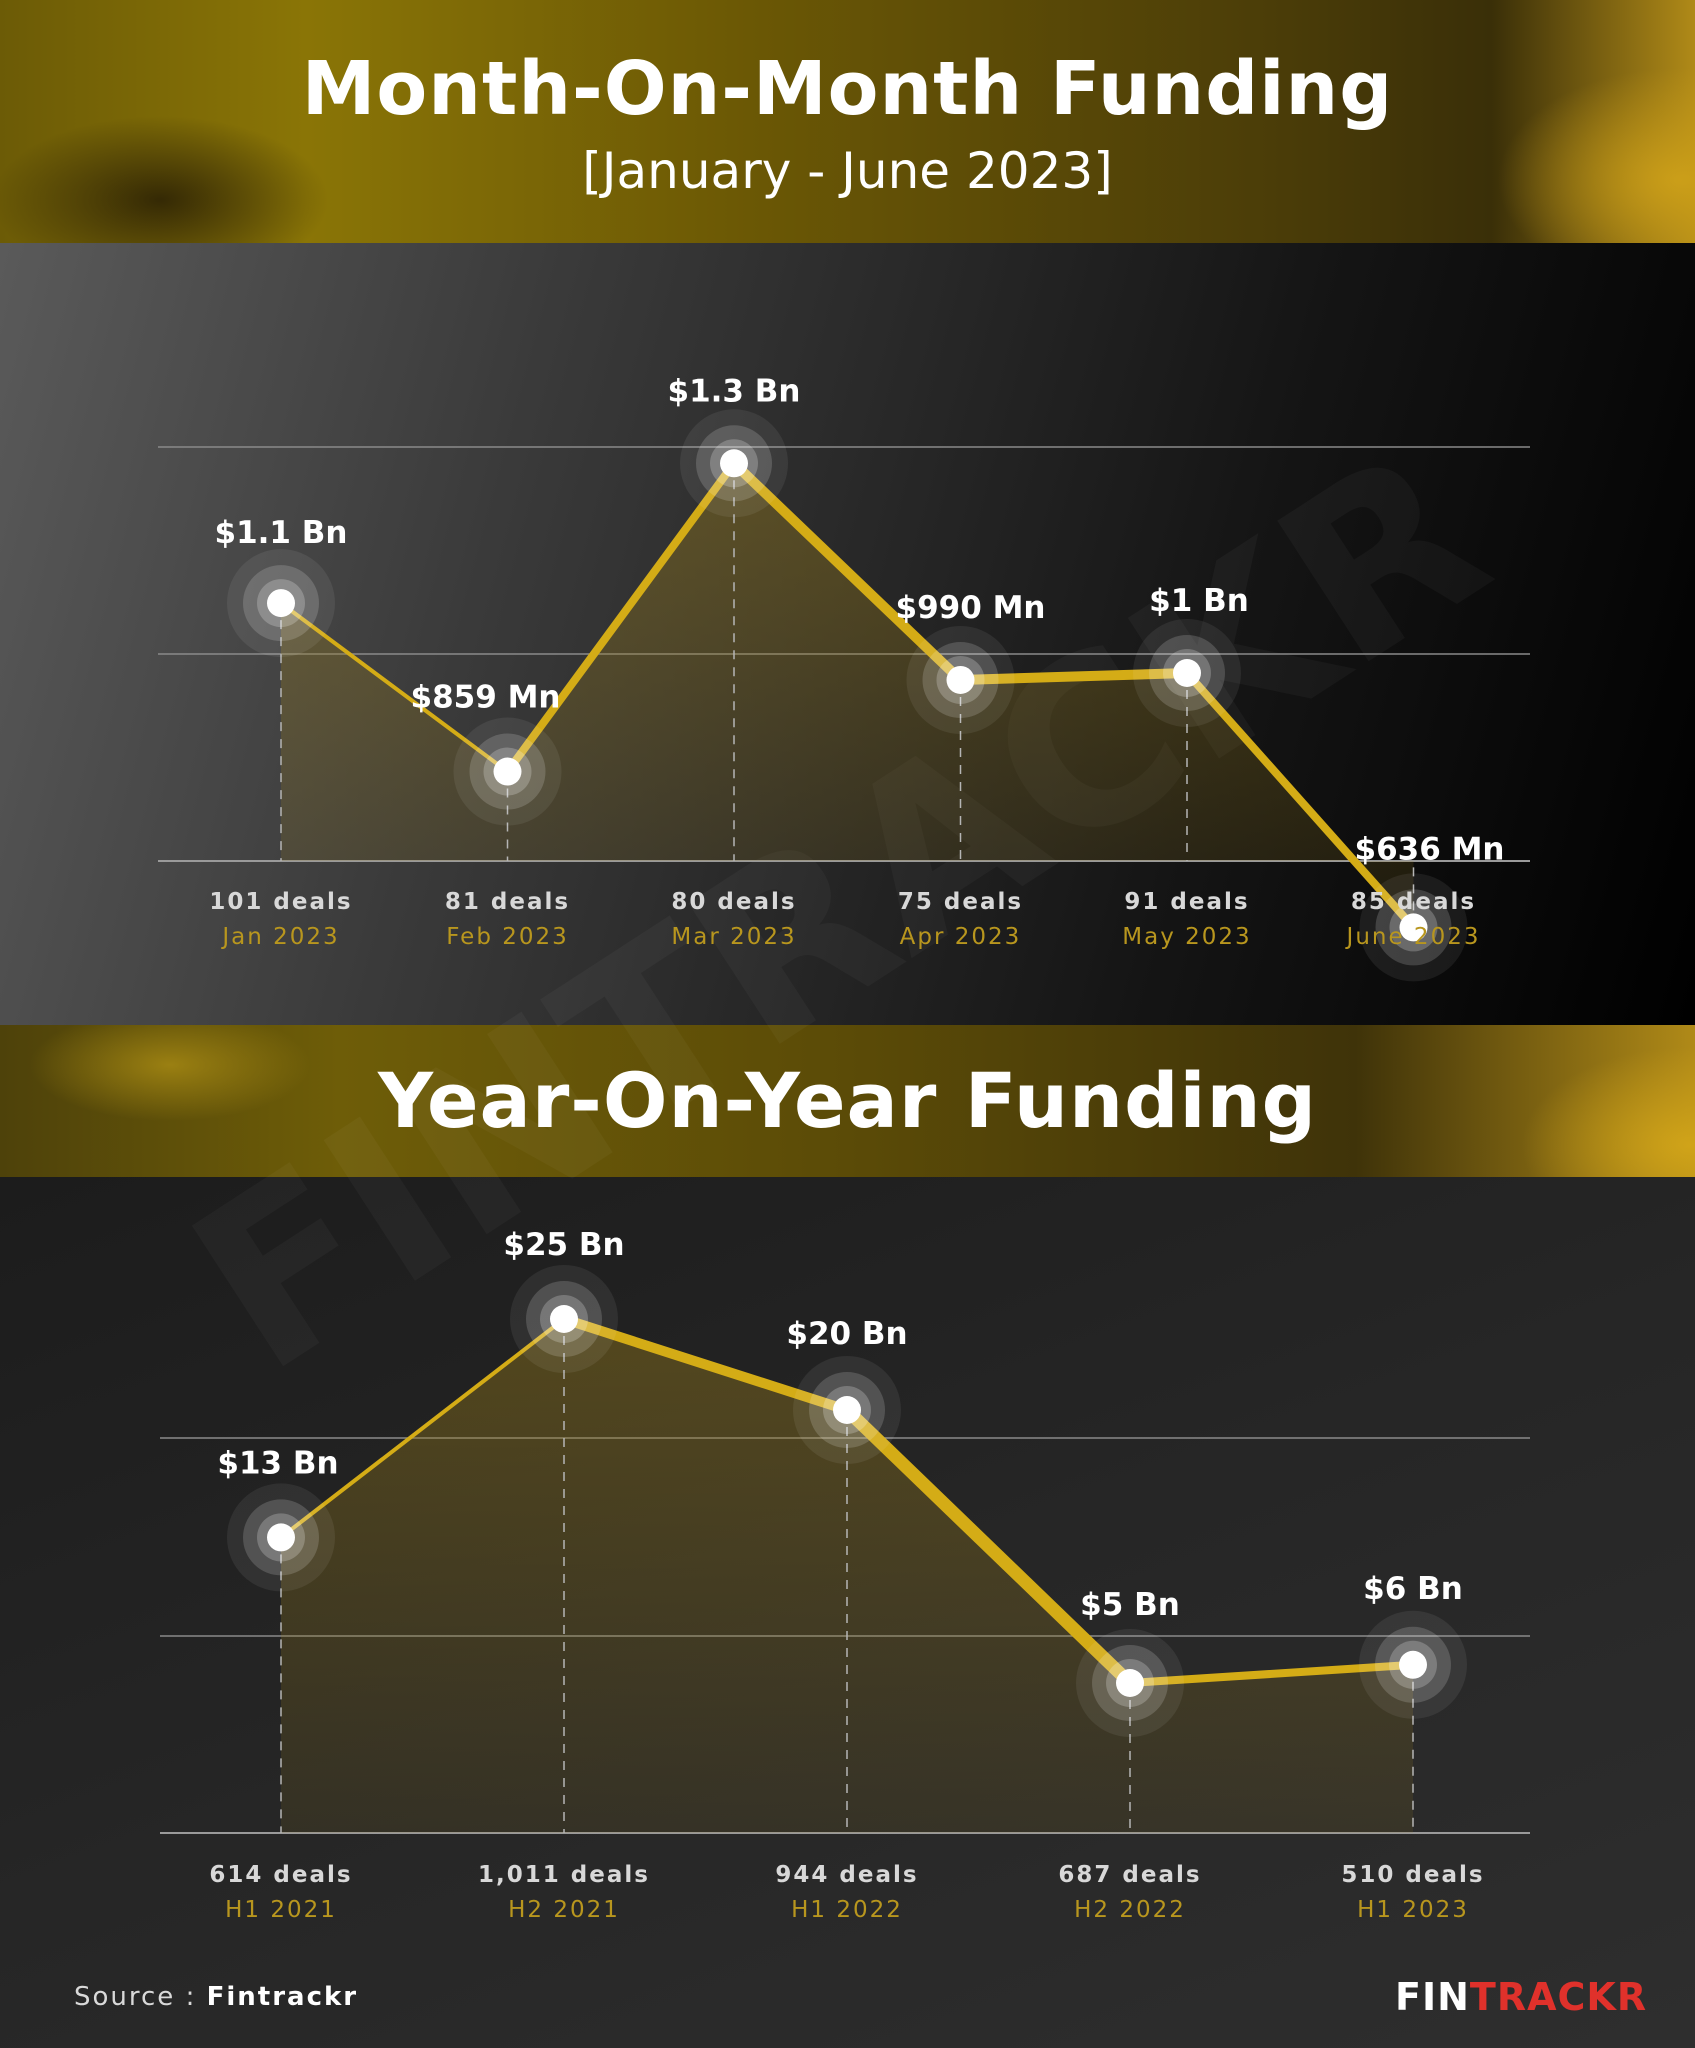  Describe the element at coordinates (486, 698) in the screenshot. I see `value-label: $859 Mn` at that location.